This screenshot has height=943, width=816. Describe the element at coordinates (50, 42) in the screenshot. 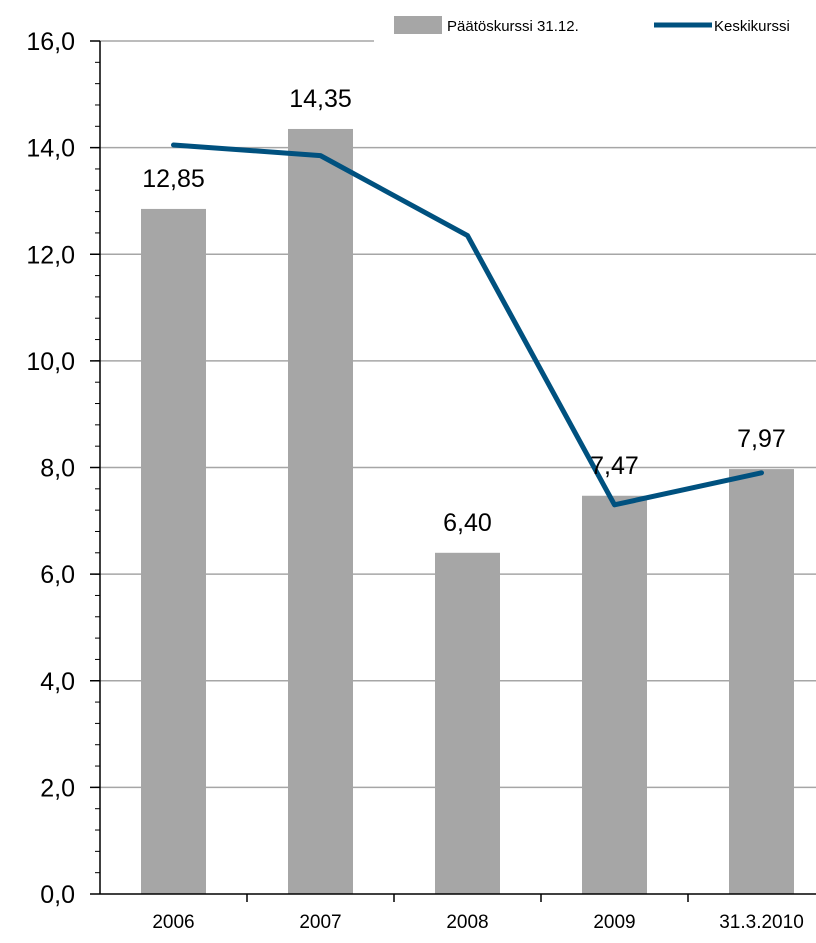

I see `y-tick-label: 16,0` at that location.